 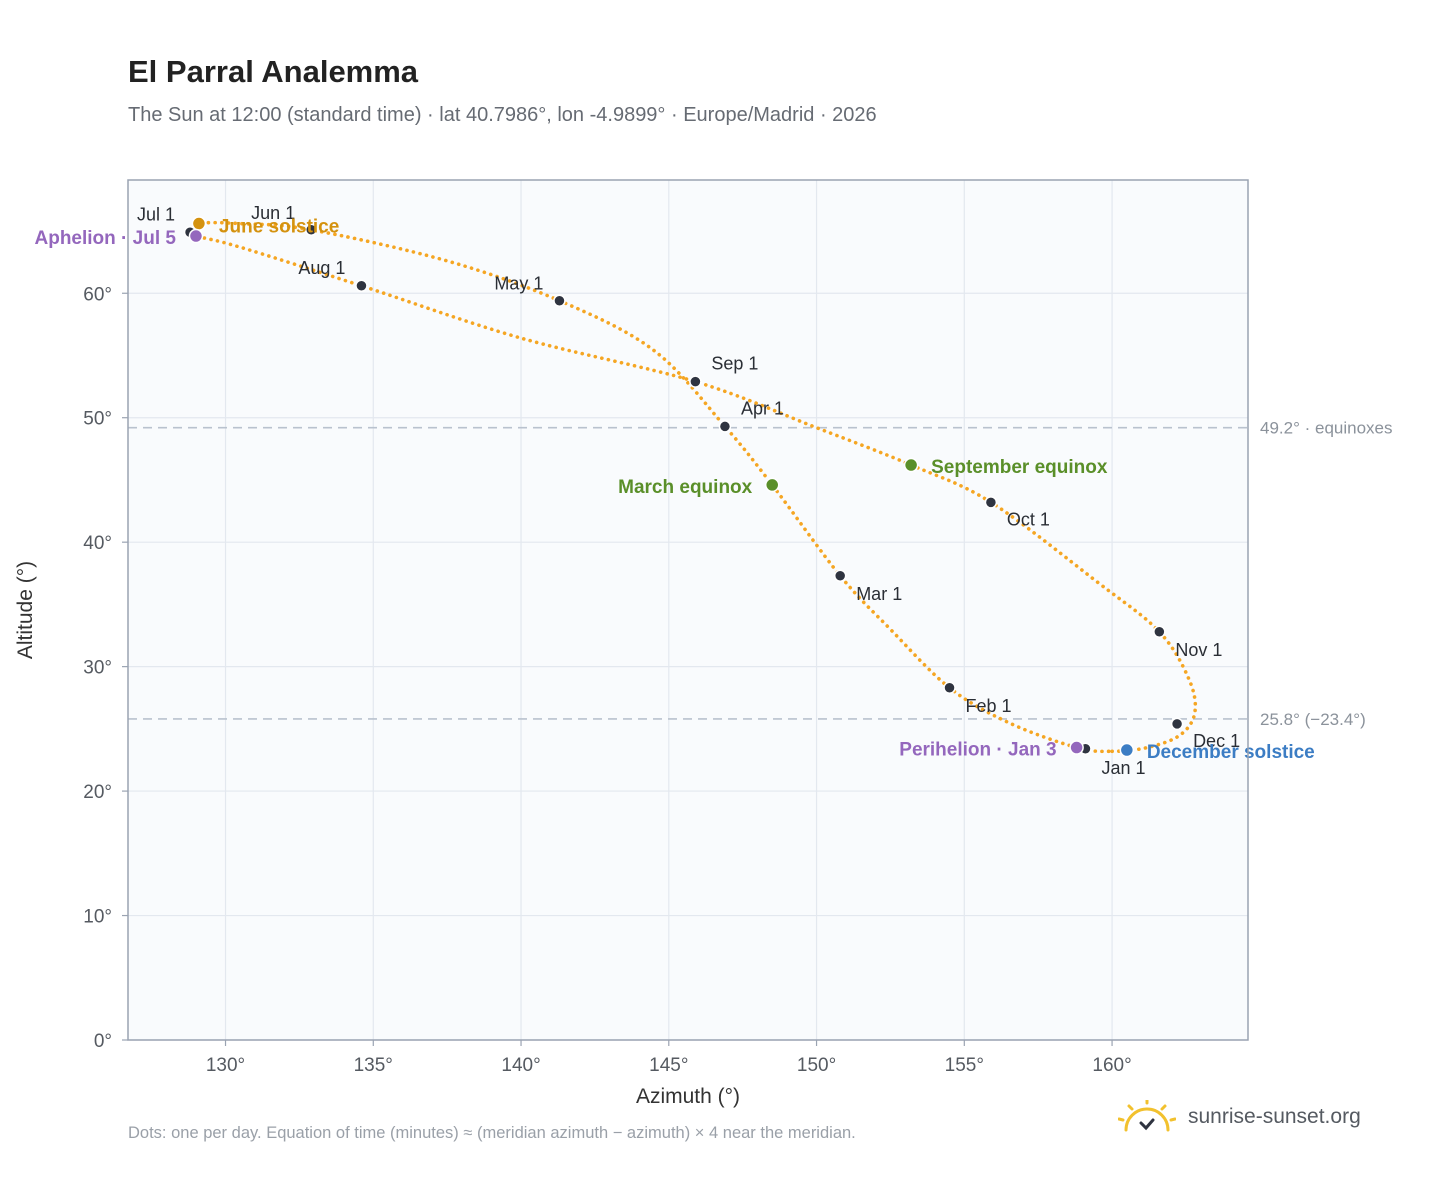 I want to click on x-axis-label: Azimuth (°), so click(x=688, y=1096).